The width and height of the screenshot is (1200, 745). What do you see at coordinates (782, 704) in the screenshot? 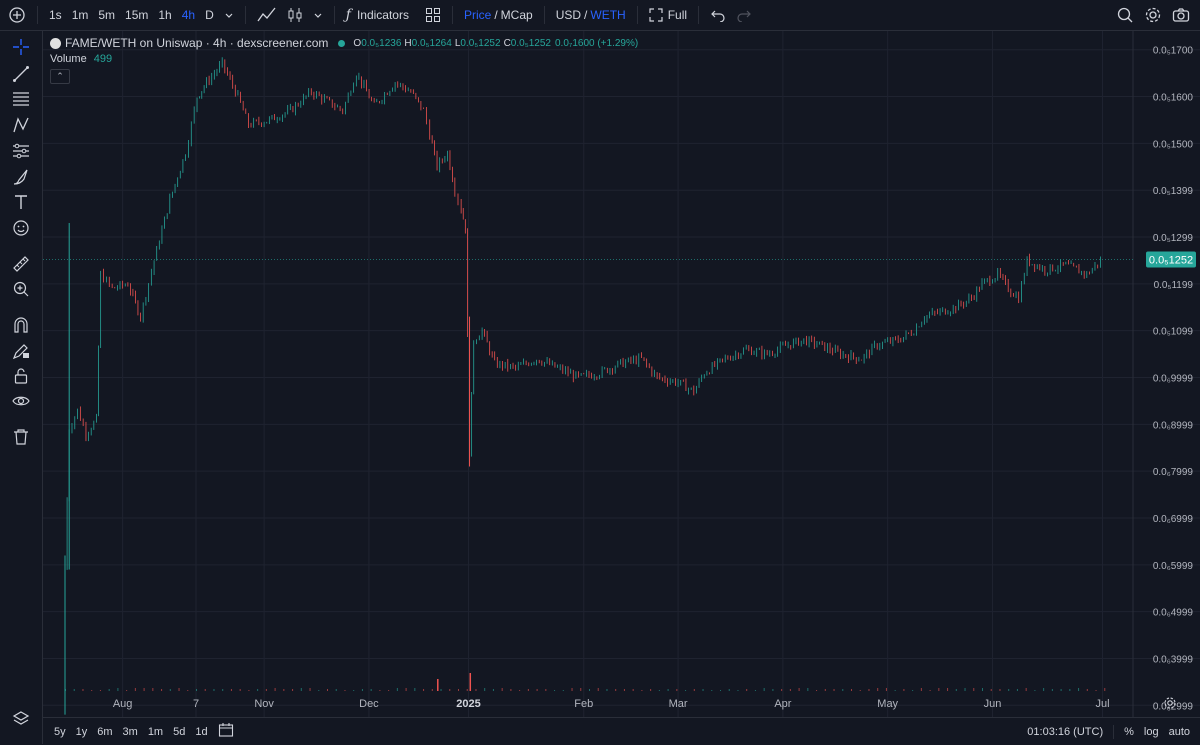
I see `x-tick-label: Apr` at bounding box center [782, 704].